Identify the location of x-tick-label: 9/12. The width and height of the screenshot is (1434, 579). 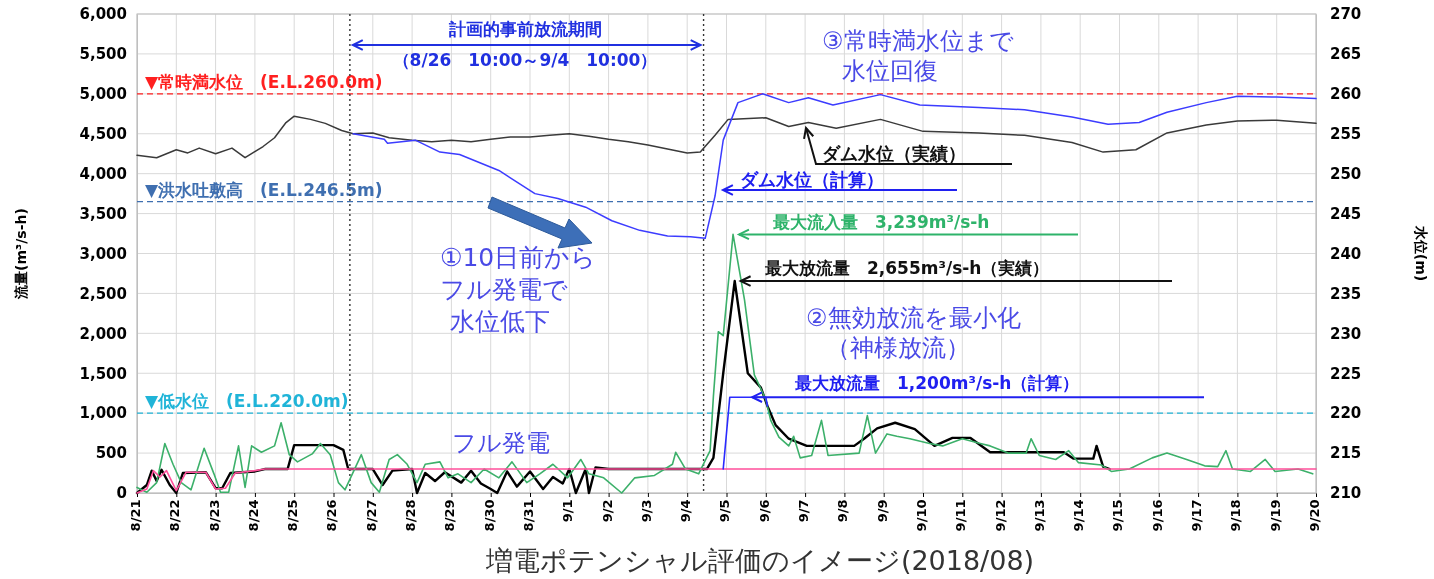
(1000, 515).